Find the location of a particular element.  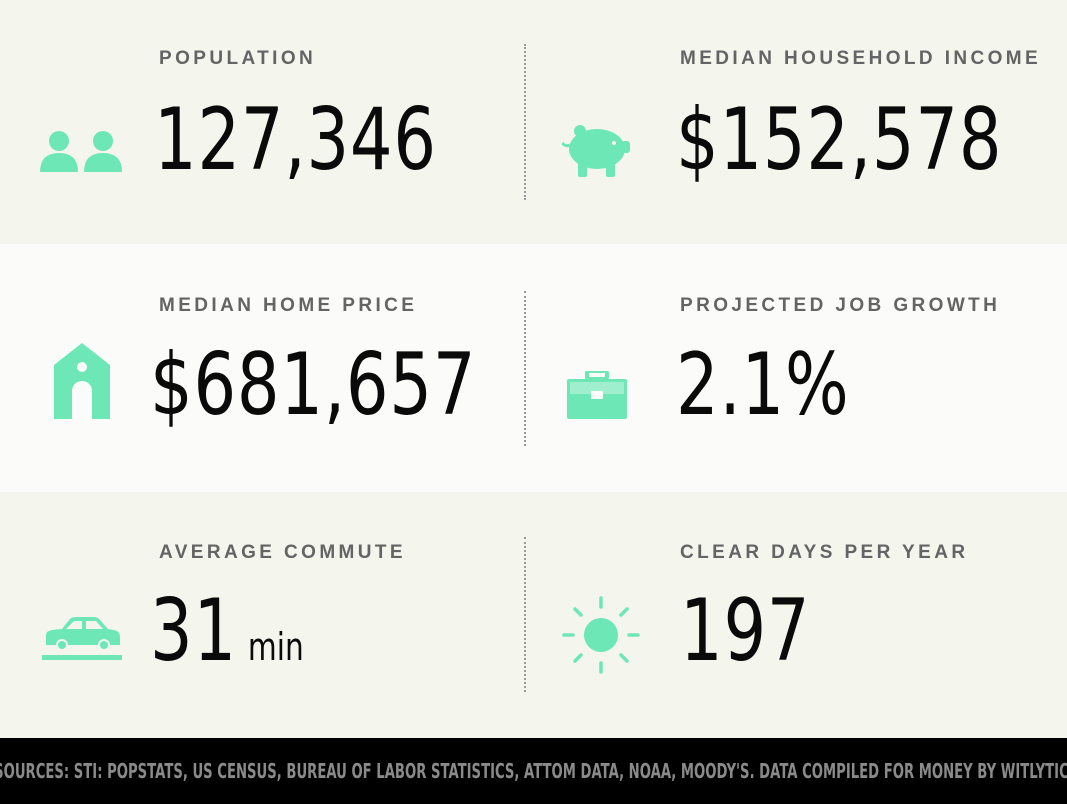

home-price-value: $681,657 is located at coordinates (313, 385).